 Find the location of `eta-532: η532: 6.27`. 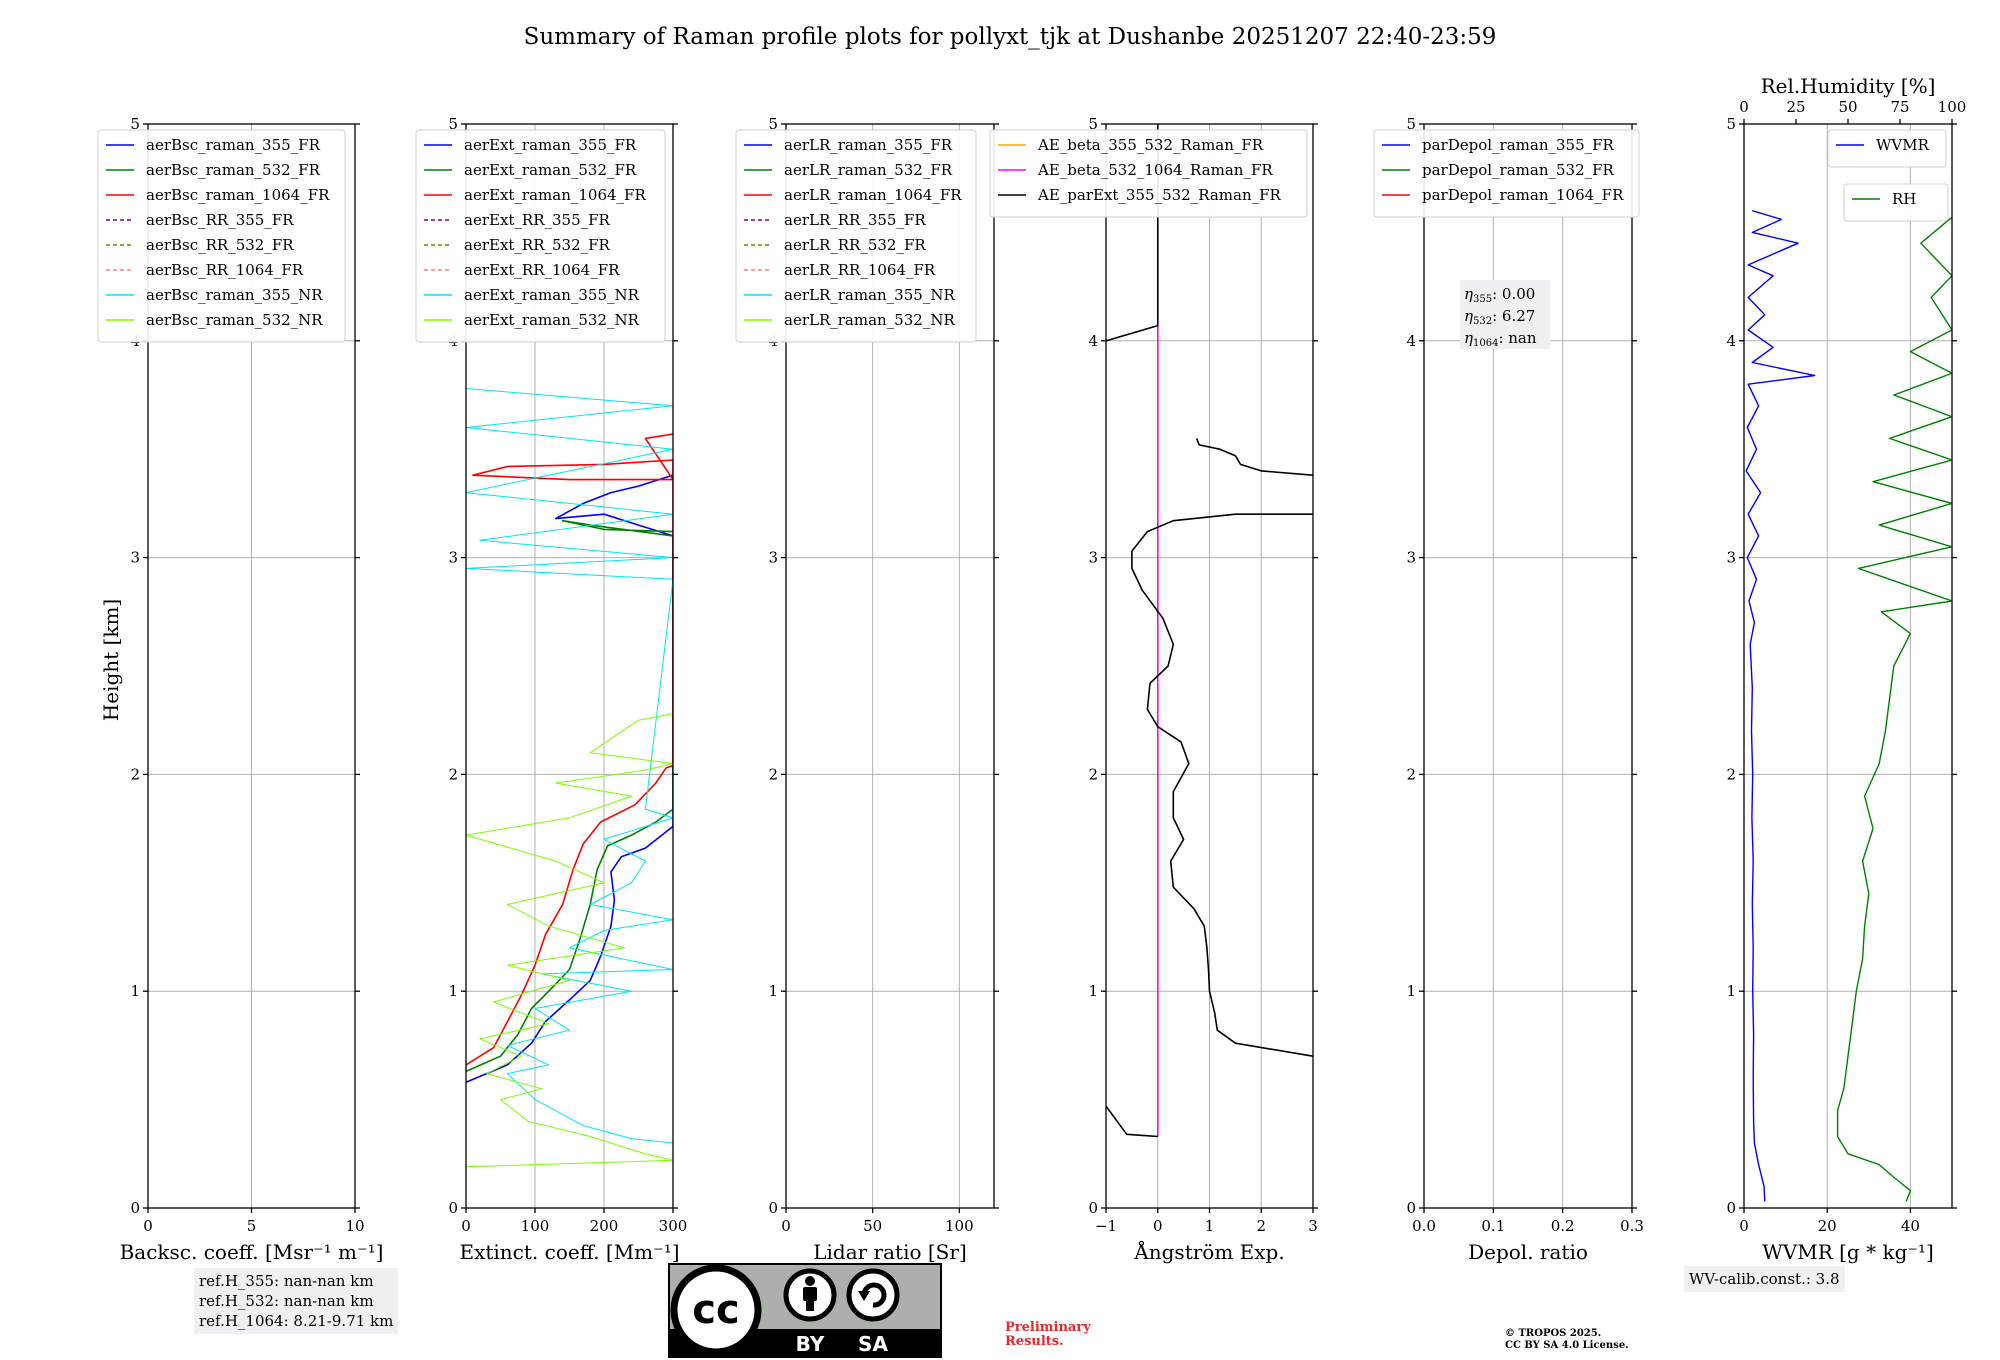

eta-532: η532: 6.27 is located at coordinates (1499, 317).